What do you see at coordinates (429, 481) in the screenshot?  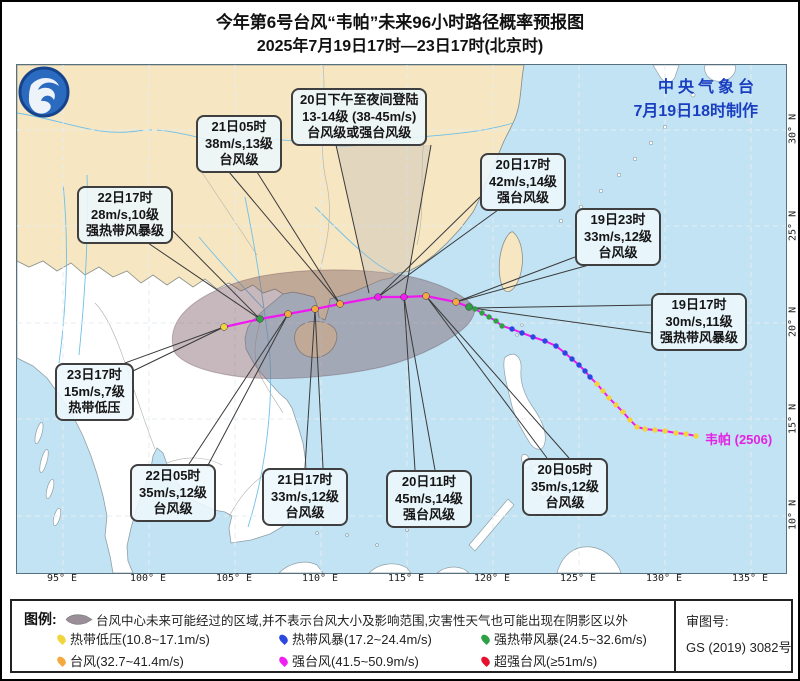 I see `callout-time: 20日11时` at bounding box center [429, 481].